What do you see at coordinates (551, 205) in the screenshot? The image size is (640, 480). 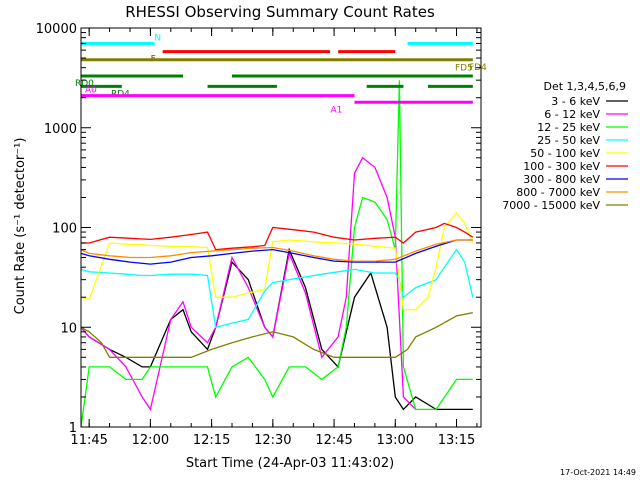 I see `legend-label-8: 7000 - 15000 keV` at bounding box center [551, 205].